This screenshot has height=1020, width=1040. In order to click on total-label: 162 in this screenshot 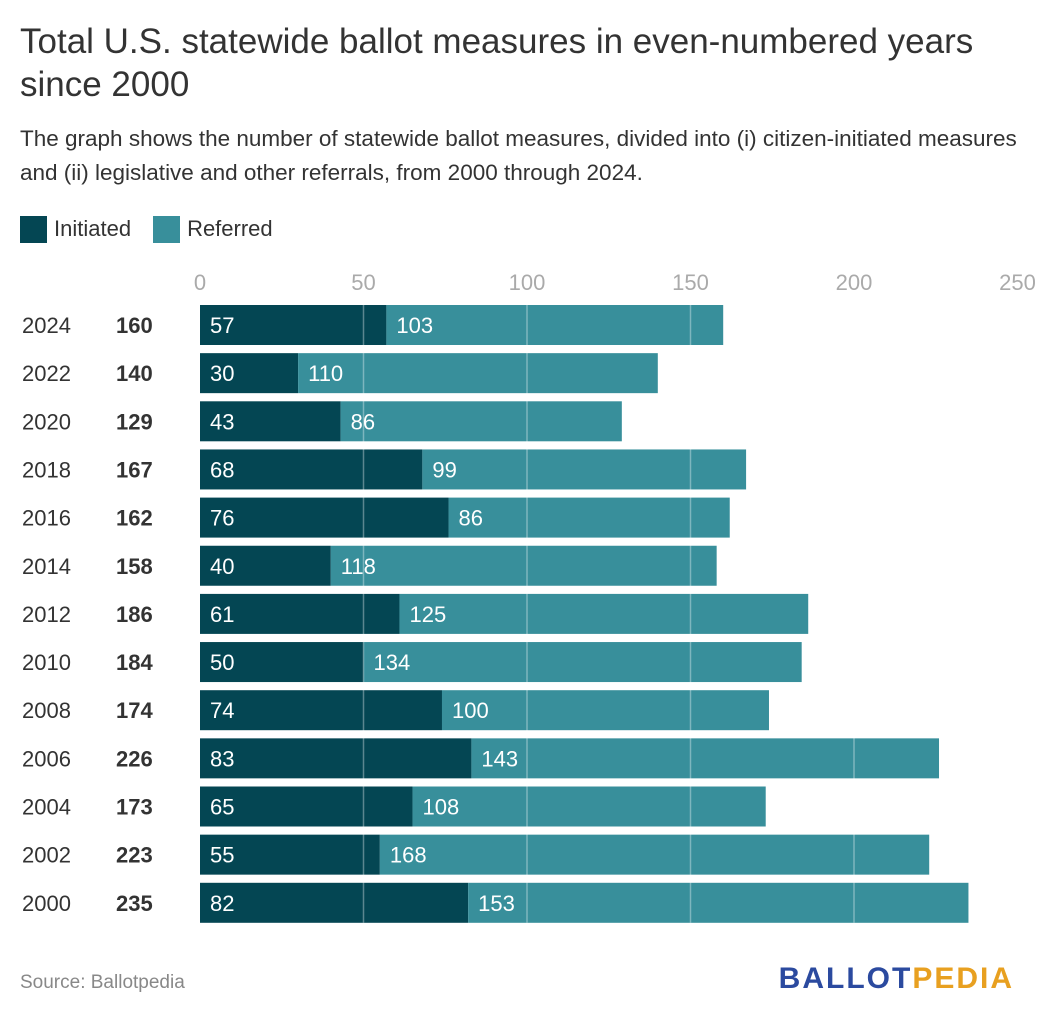, I will do `click(134, 518)`.